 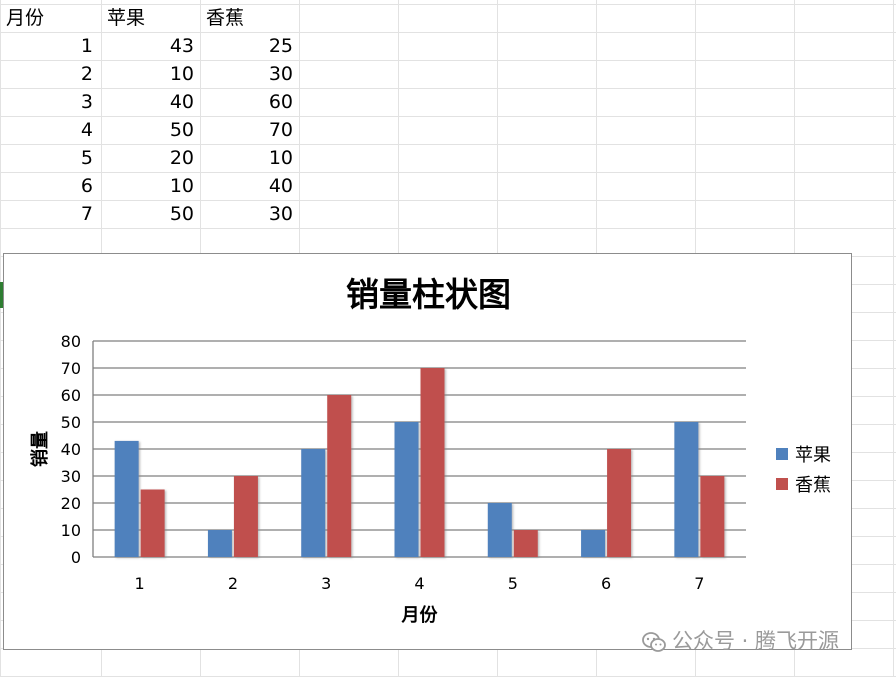 What do you see at coordinates (756, 641) in the screenshot?
I see `watermark-text: 公众号 · 腾飞开源` at bounding box center [756, 641].